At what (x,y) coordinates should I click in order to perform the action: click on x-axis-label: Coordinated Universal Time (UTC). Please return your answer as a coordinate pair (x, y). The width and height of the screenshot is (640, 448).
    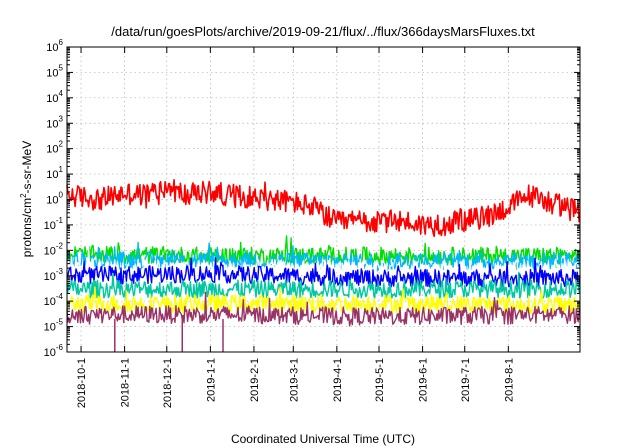
    Looking at the image, I should click on (323, 439).